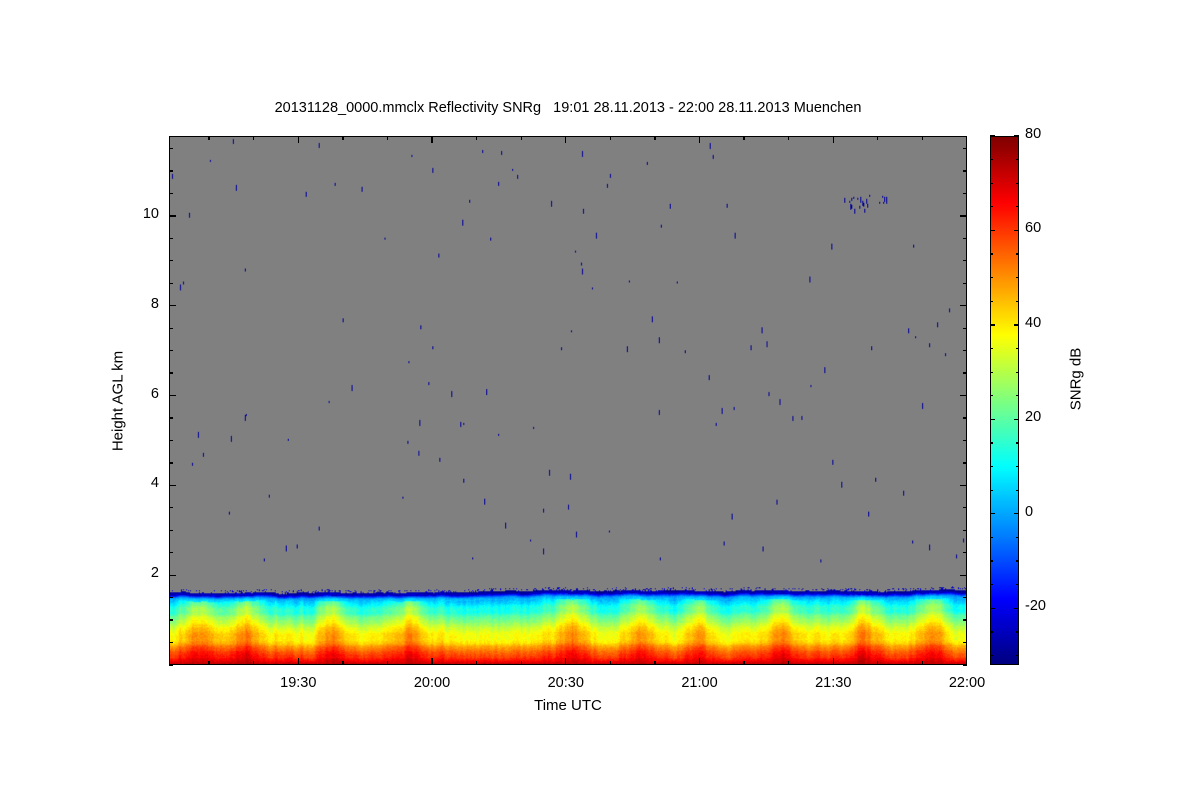 Image resolution: width=1200 pixels, height=800 pixels. What do you see at coordinates (154, 303) in the screenshot?
I see `y-tick-label: 8` at bounding box center [154, 303].